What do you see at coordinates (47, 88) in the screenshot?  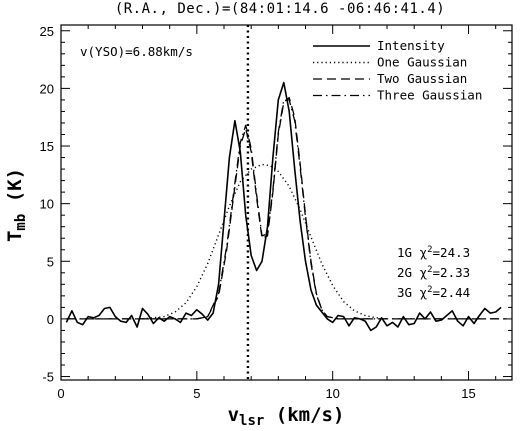 I see `y-tick-label: 20` at bounding box center [47, 88].